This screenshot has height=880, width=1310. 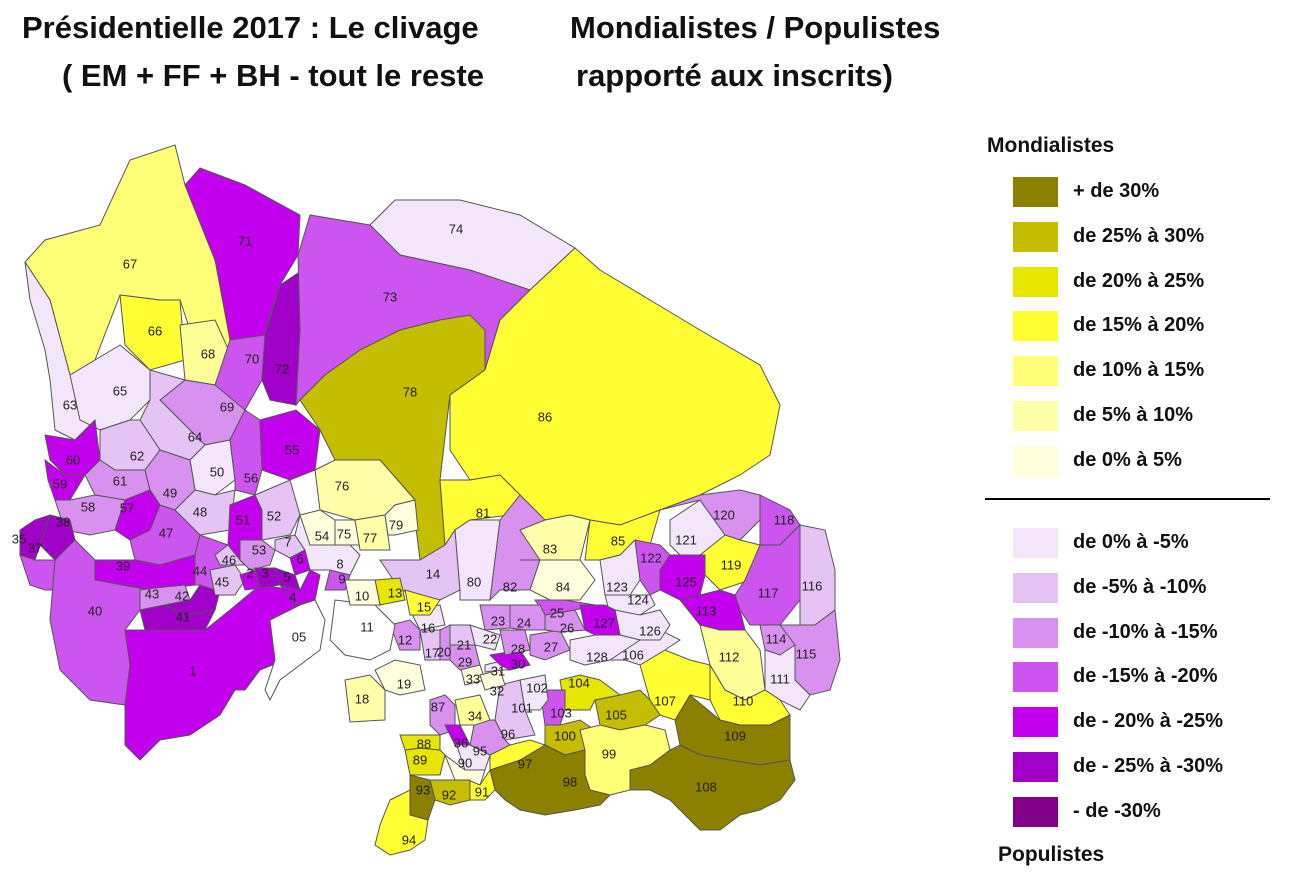 What do you see at coordinates (812, 585) in the screenshot?
I see `bureau-116-label: 116` at bounding box center [812, 585].